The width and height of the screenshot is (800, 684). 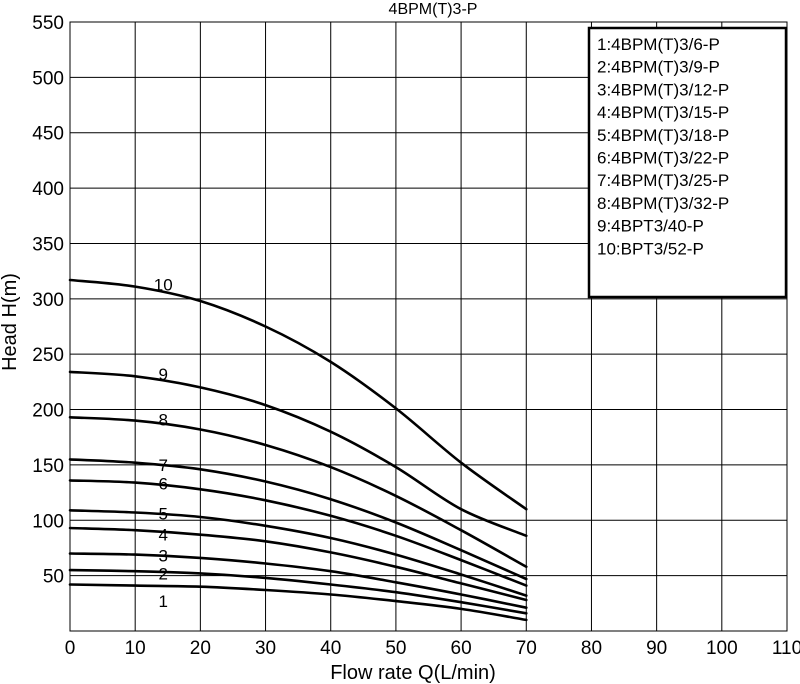 I want to click on y-tick-label: 400, so click(x=48, y=189).